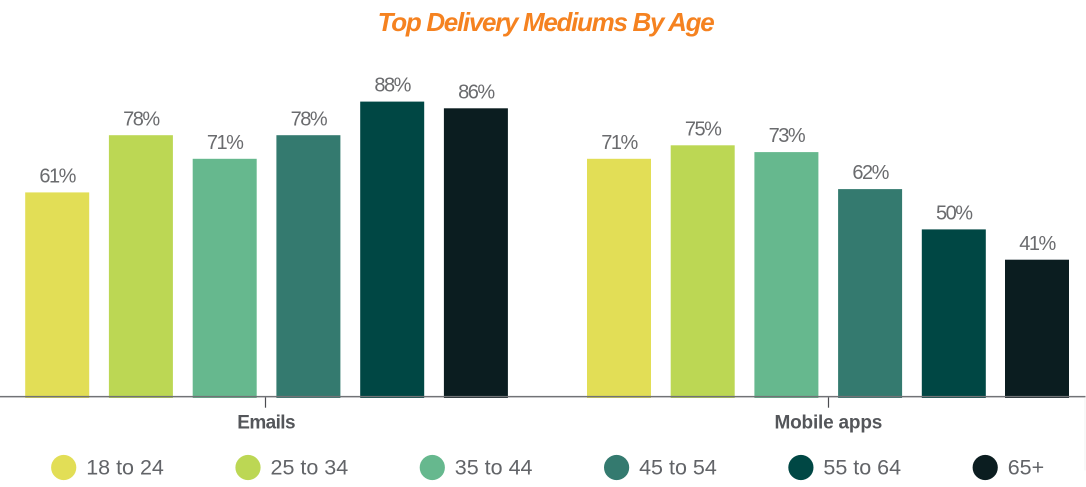 The width and height of the screenshot is (1086, 487). I want to click on svg-text: 61%, so click(57, 177).